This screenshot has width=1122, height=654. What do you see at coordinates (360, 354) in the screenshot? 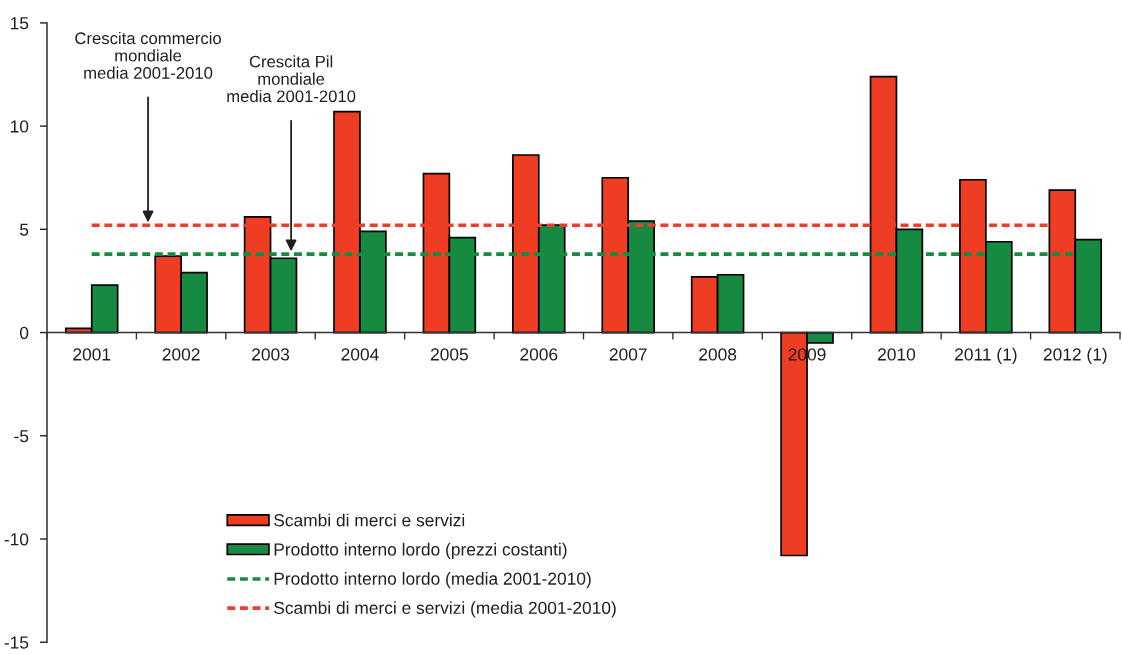
I see `x-tick-label: 2004` at bounding box center [360, 354].